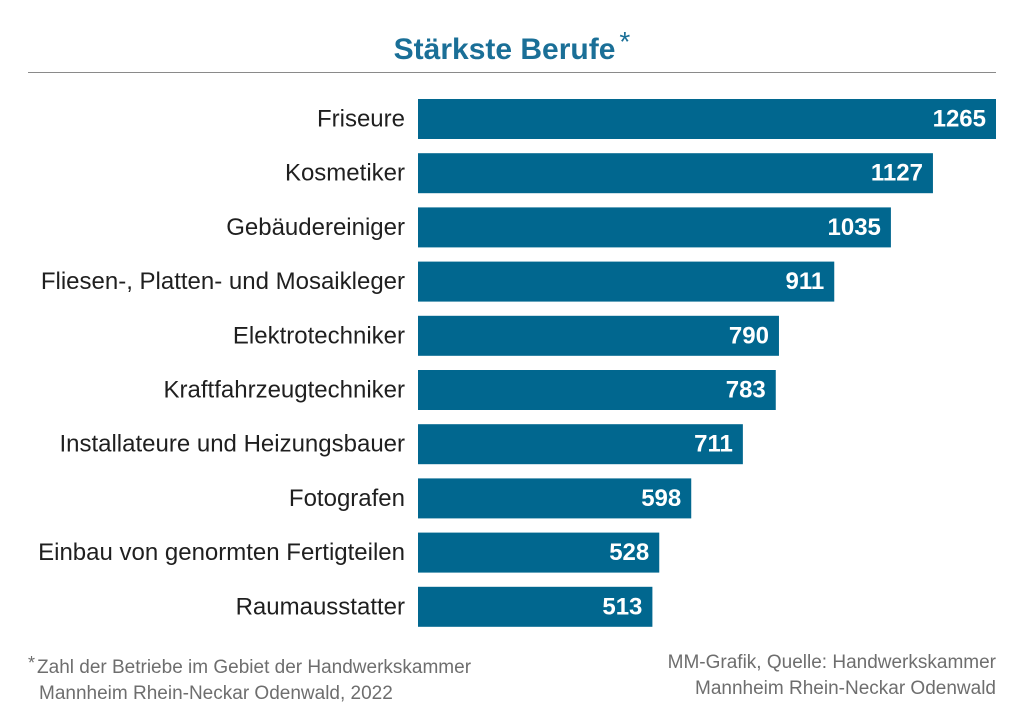 This screenshot has width=1024, height=725. What do you see at coordinates (232, 444) in the screenshot?
I see `category-label: Installateure und Heizungsbauer` at bounding box center [232, 444].